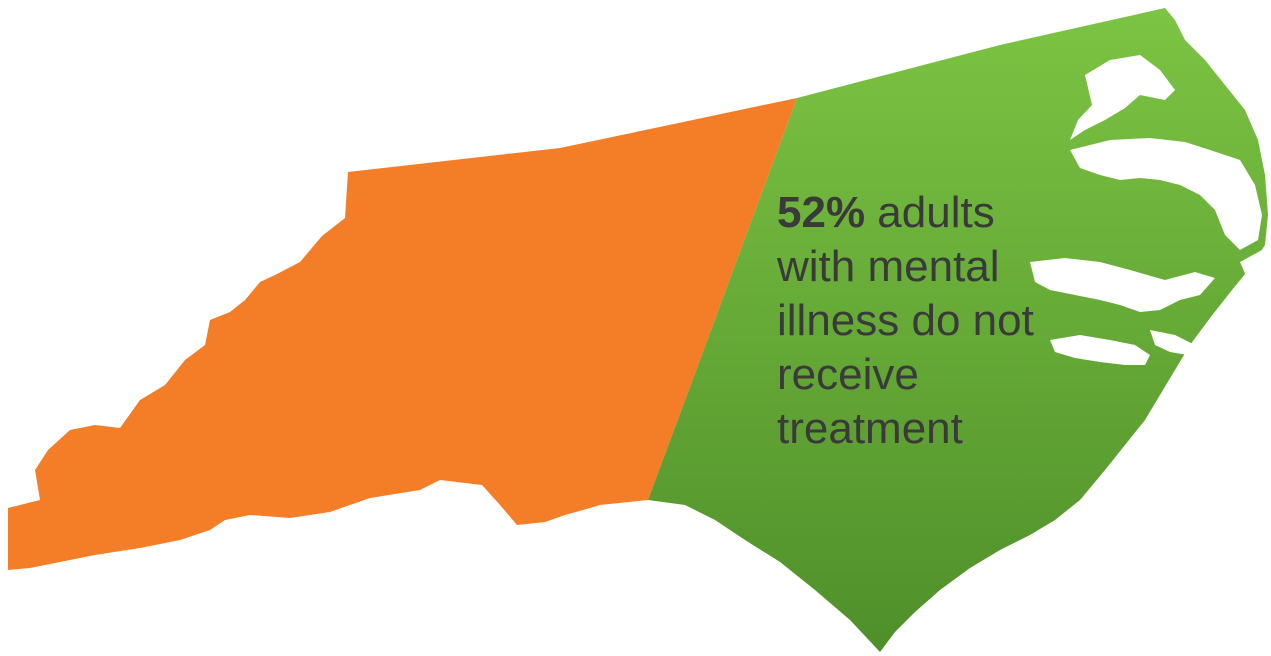 The height and width of the screenshot is (656, 1271). I want to click on statistic-line-1: adults, so click(930, 212).